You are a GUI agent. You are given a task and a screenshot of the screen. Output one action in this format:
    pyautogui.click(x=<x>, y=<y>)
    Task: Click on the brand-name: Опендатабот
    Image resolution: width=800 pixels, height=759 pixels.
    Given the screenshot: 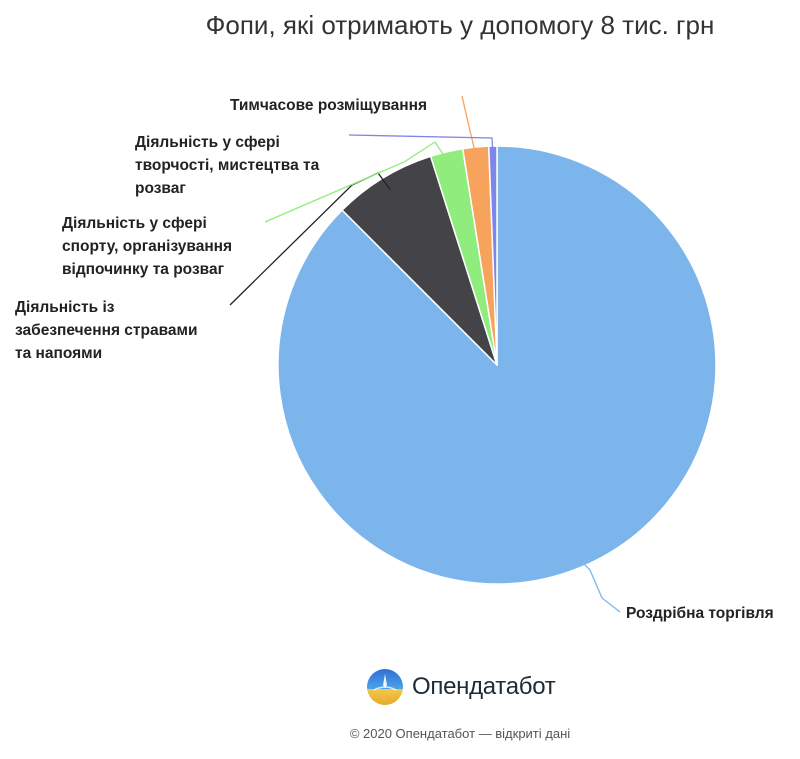 What is the action you would take?
    pyautogui.click(x=484, y=686)
    